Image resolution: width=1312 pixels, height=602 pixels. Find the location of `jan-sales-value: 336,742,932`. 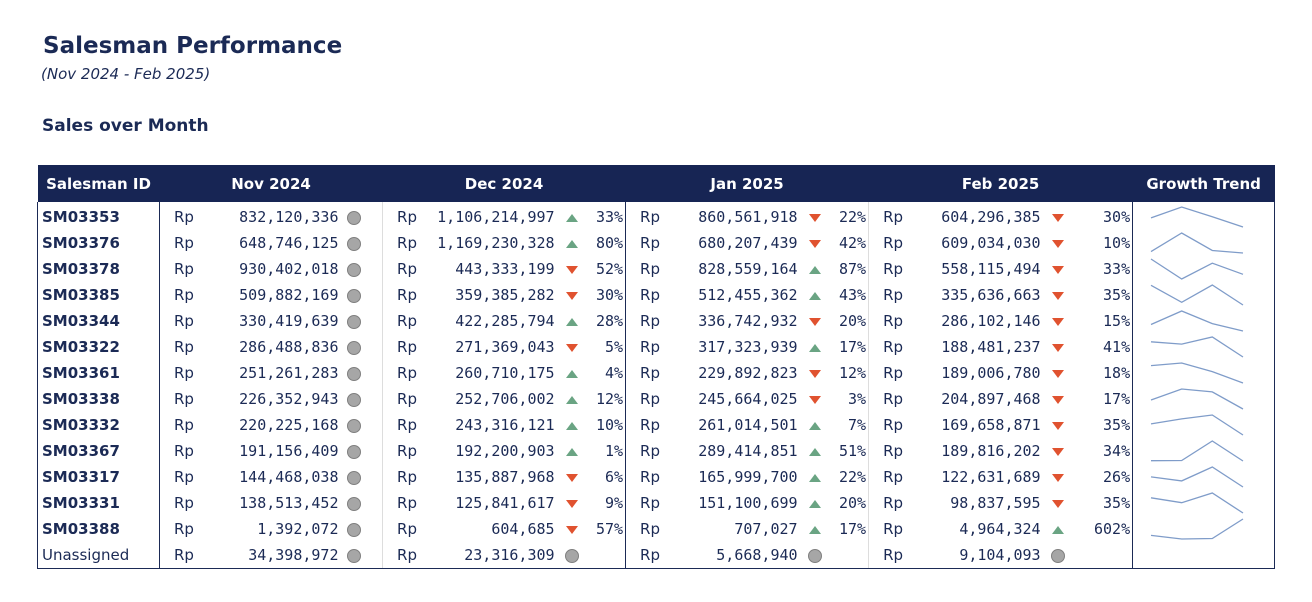

jan-sales-value: 336,742,932 is located at coordinates (748, 321).